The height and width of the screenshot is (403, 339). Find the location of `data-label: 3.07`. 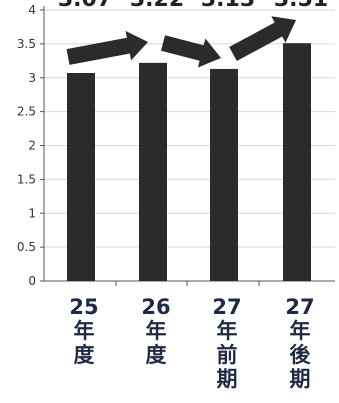

data-label: 3.07 is located at coordinates (85, 6).